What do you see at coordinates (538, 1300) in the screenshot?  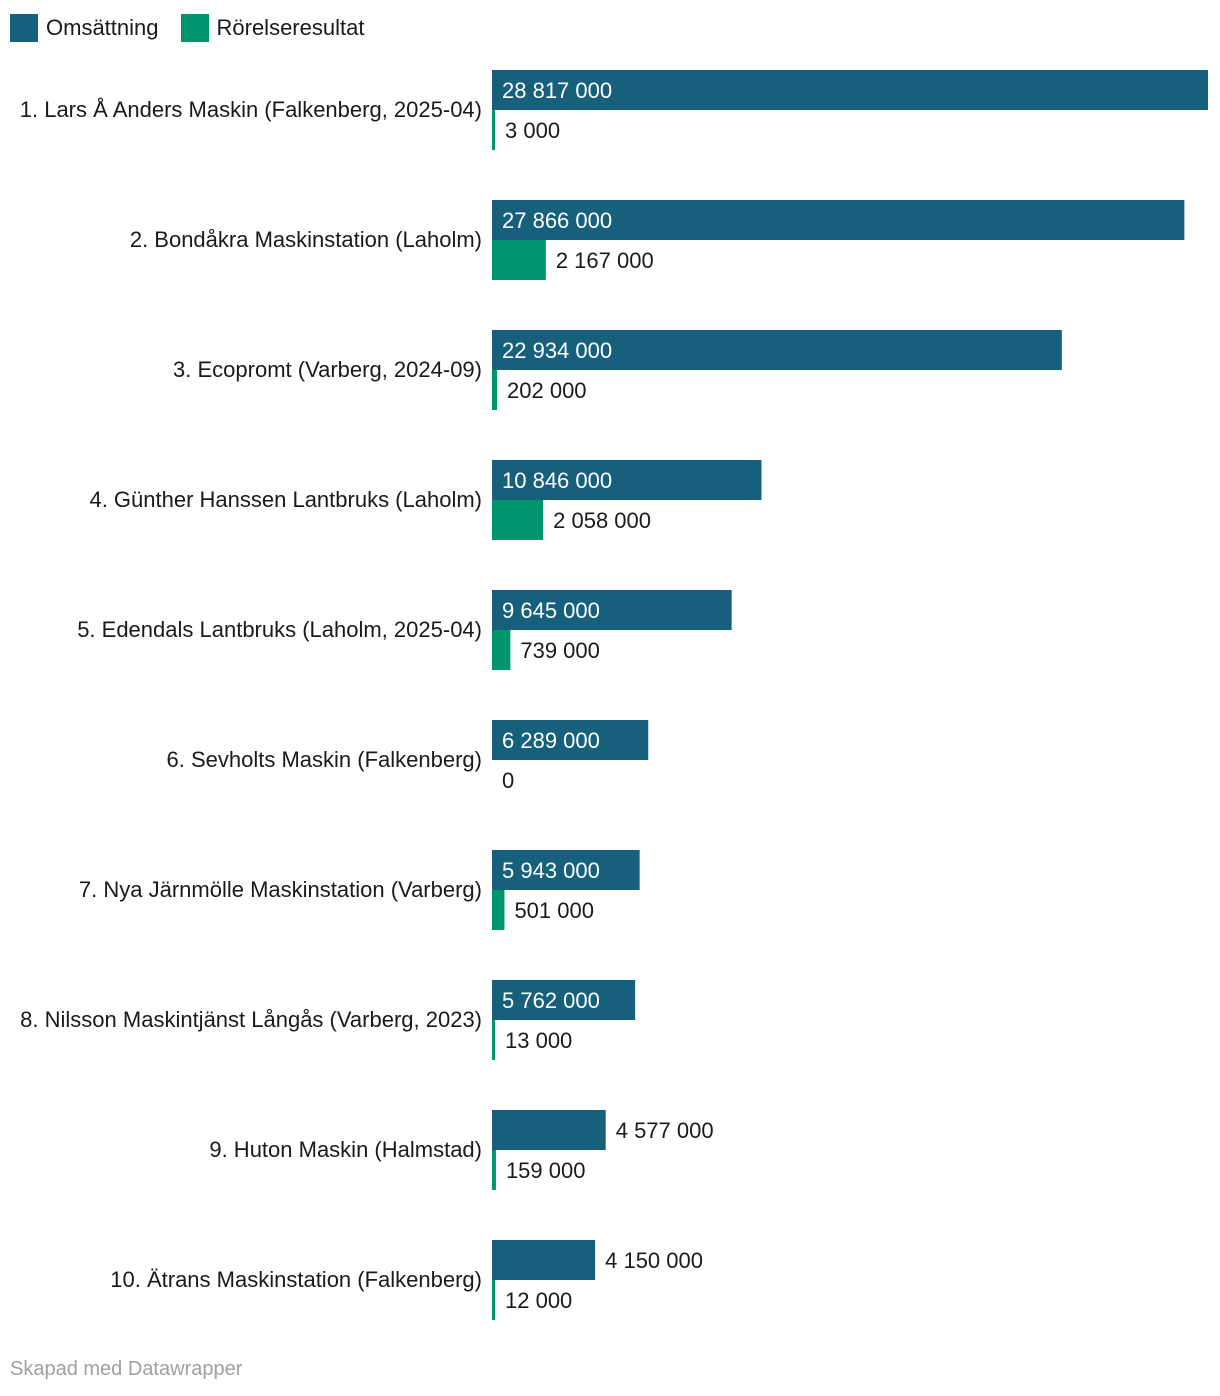 I see `value-label-operating-result: 12 000` at bounding box center [538, 1300].